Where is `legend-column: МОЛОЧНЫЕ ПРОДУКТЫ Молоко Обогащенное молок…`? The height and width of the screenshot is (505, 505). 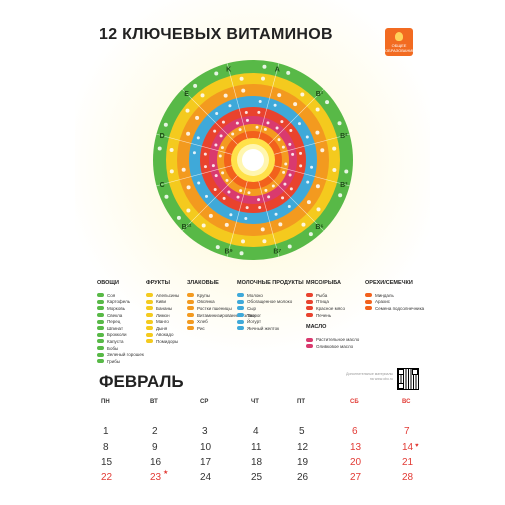 legend-column: МОЛОЧНЫЕ ПРОДУКТЫ Молоко Обогащенное молок… is located at coordinates (270, 306).